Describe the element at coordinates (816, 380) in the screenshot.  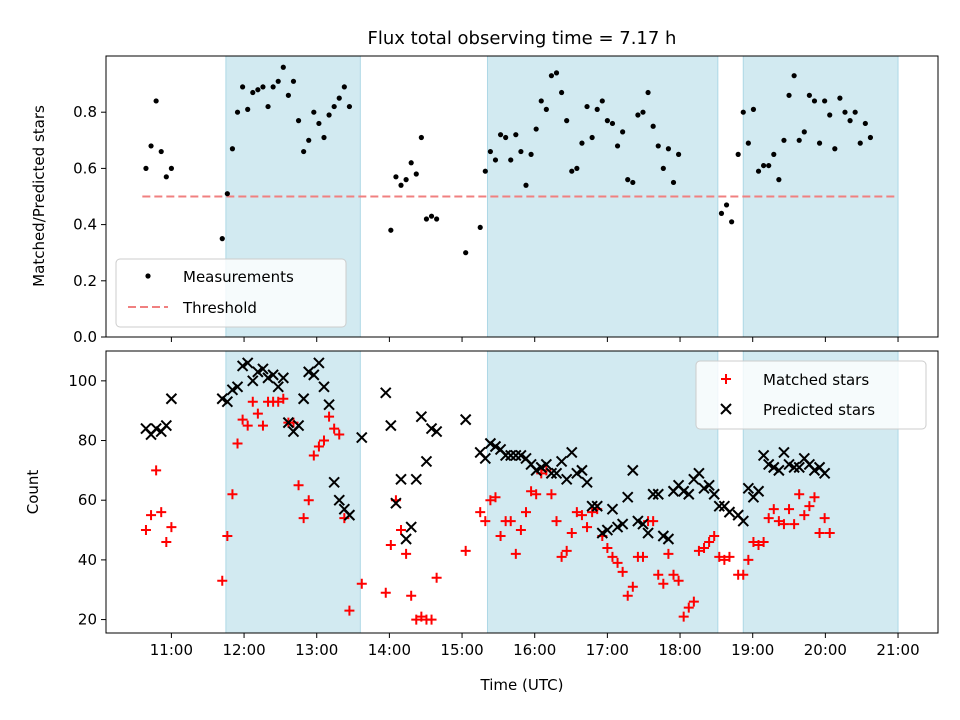
I see `legend-label-matched: Matched stars` at that location.